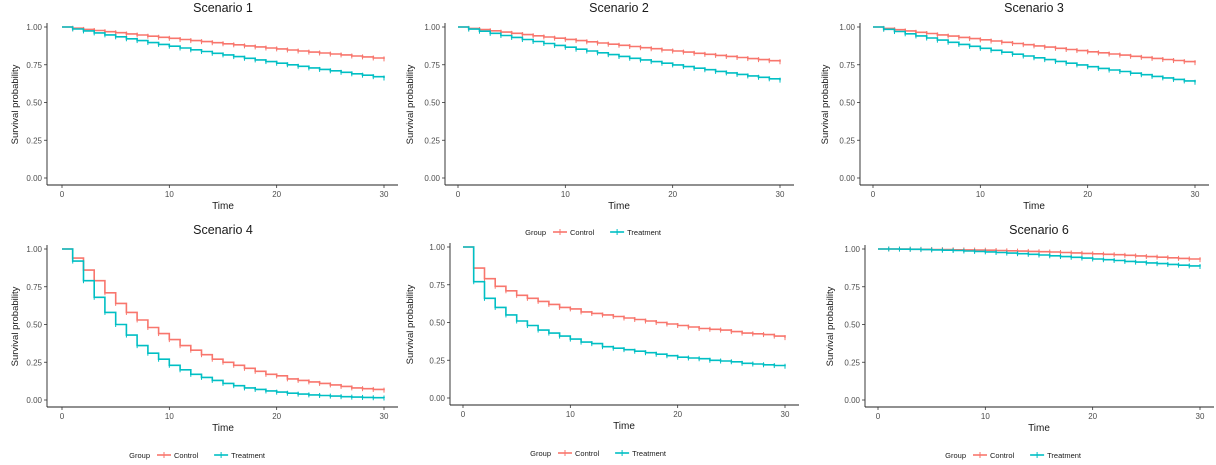  Describe the element at coordinates (1039, 230) in the screenshot. I see `chart-title: Scenario 6` at that location.